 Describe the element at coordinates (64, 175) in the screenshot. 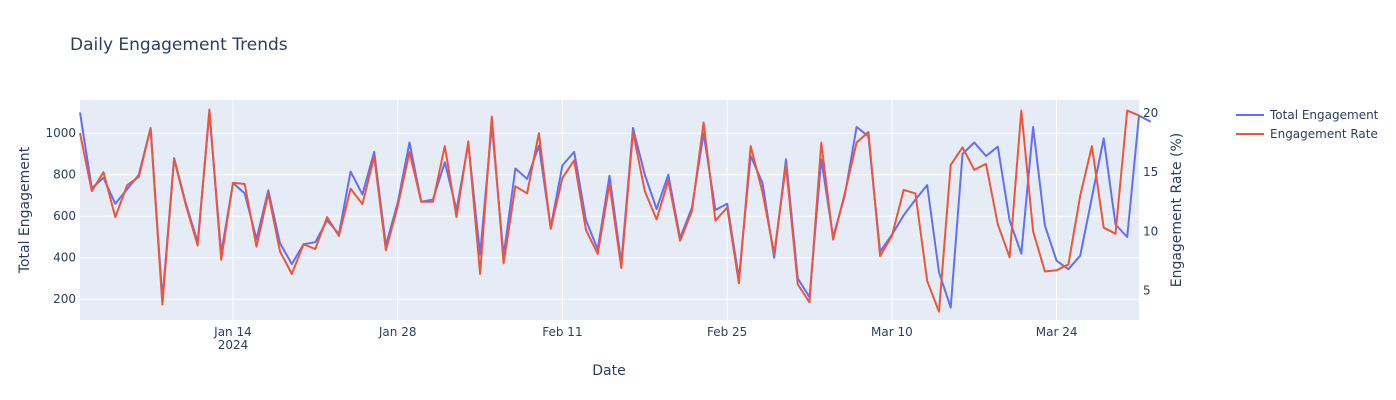

I see `y-tick-label: 800` at that location.